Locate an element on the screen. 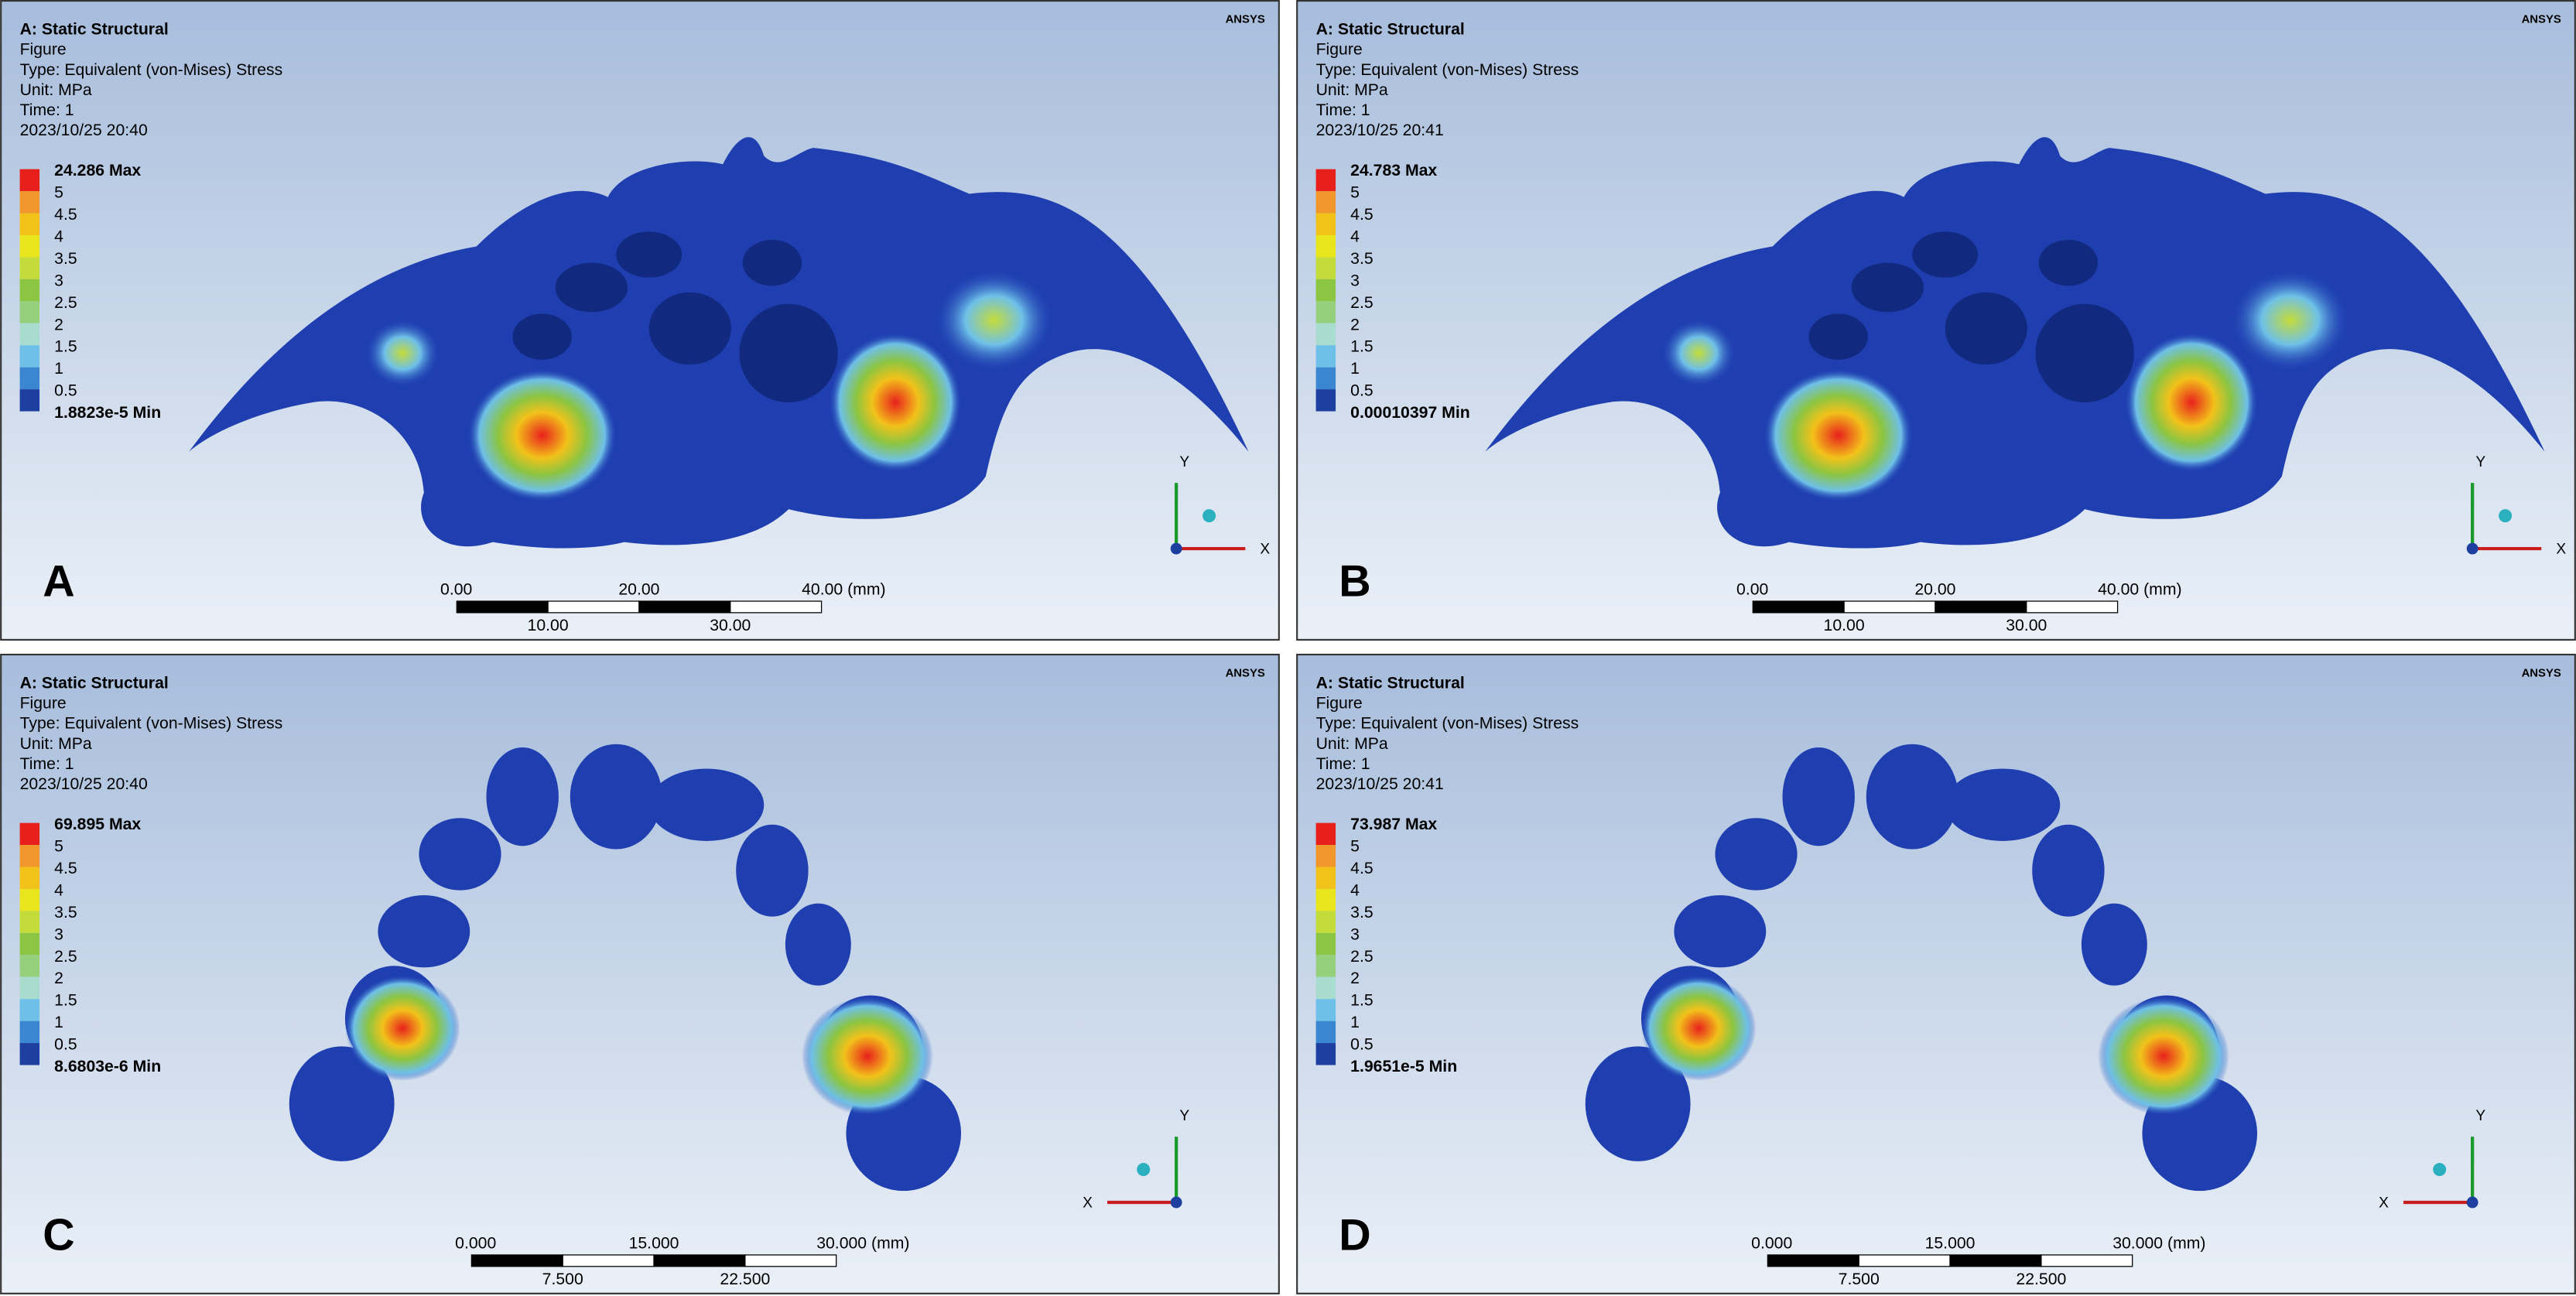 The image size is (2576, 1296). legend-label: 5 is located at coordinates (58, 193).